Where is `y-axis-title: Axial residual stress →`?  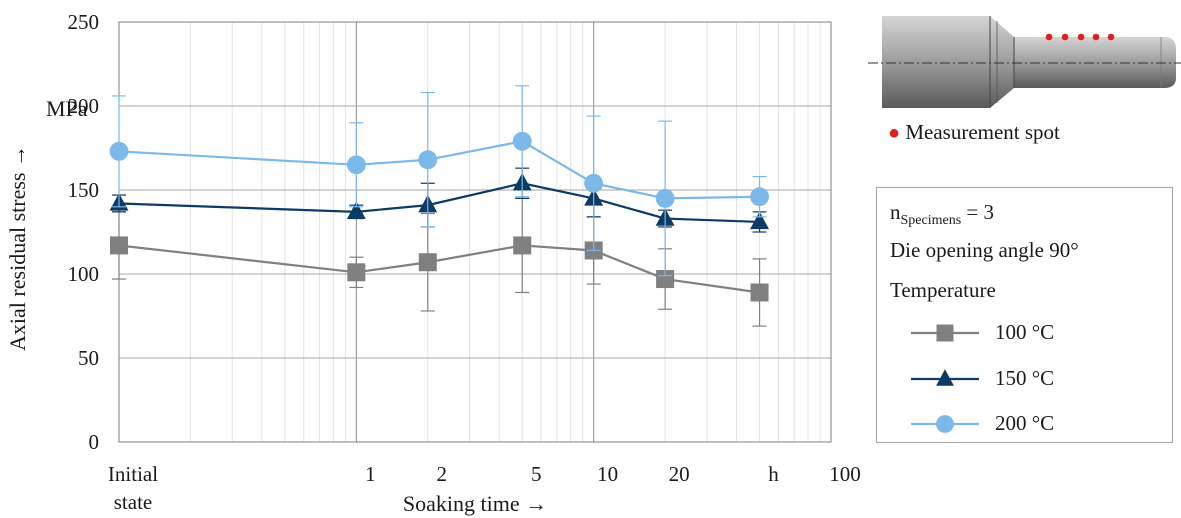
y-axis-title: Axial residual stress → is located at coordinates (17, 248).